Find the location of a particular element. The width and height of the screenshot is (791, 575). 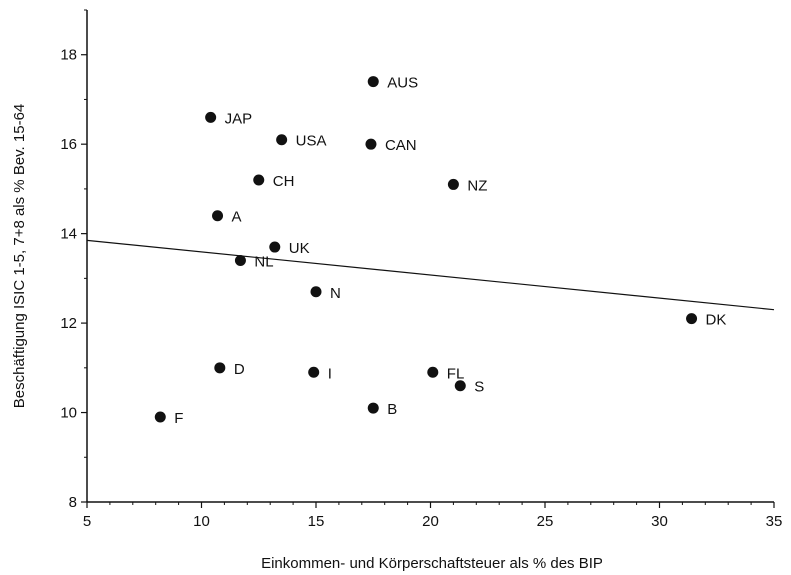

data-label: S is located at coordinates (479, 387).